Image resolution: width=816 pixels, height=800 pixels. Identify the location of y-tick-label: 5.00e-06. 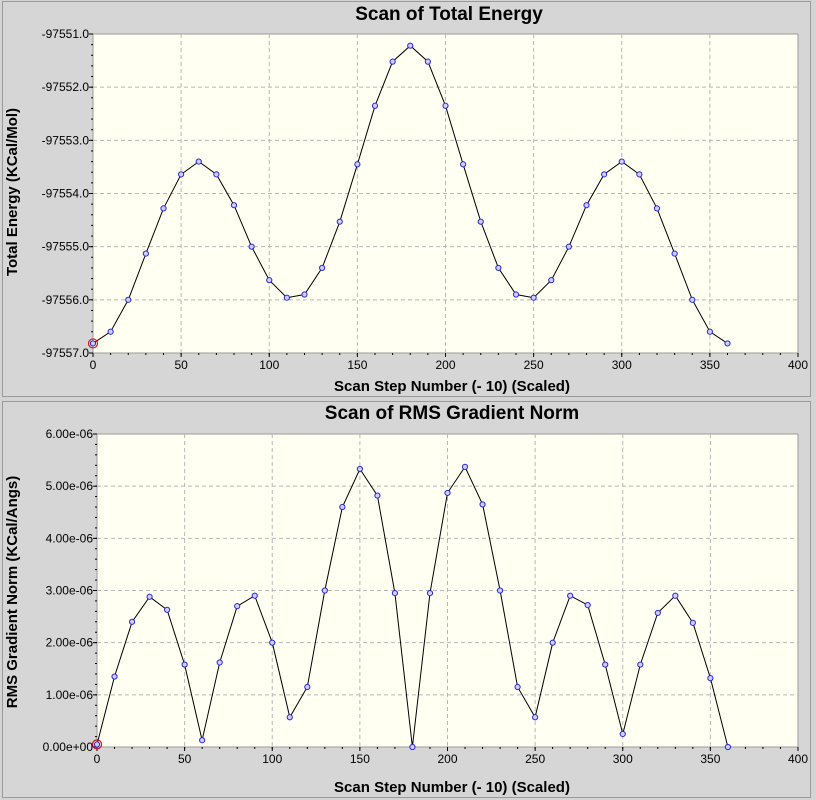
(70, 486).